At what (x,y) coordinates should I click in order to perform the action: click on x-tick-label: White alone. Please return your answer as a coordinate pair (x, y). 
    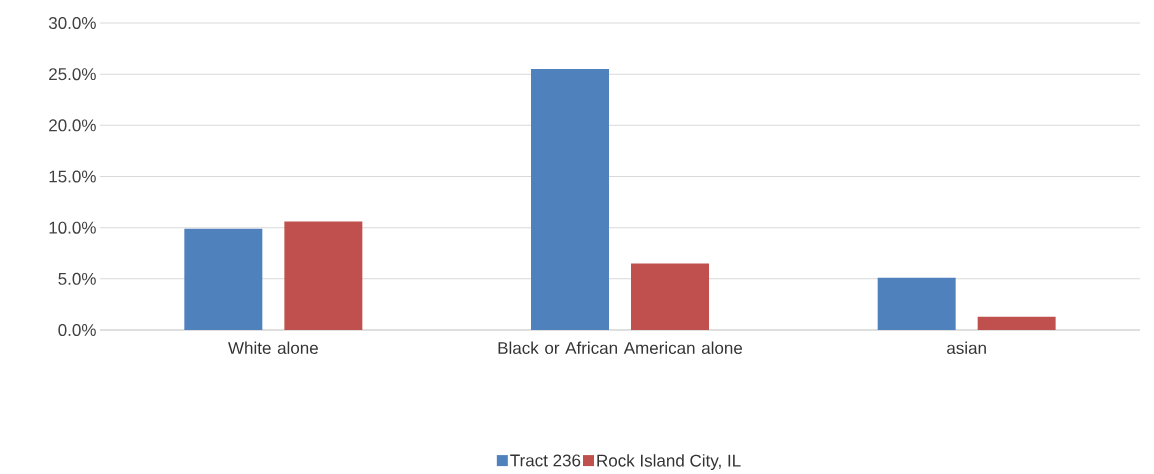
    Looking at the image, I should click on (273, 348).